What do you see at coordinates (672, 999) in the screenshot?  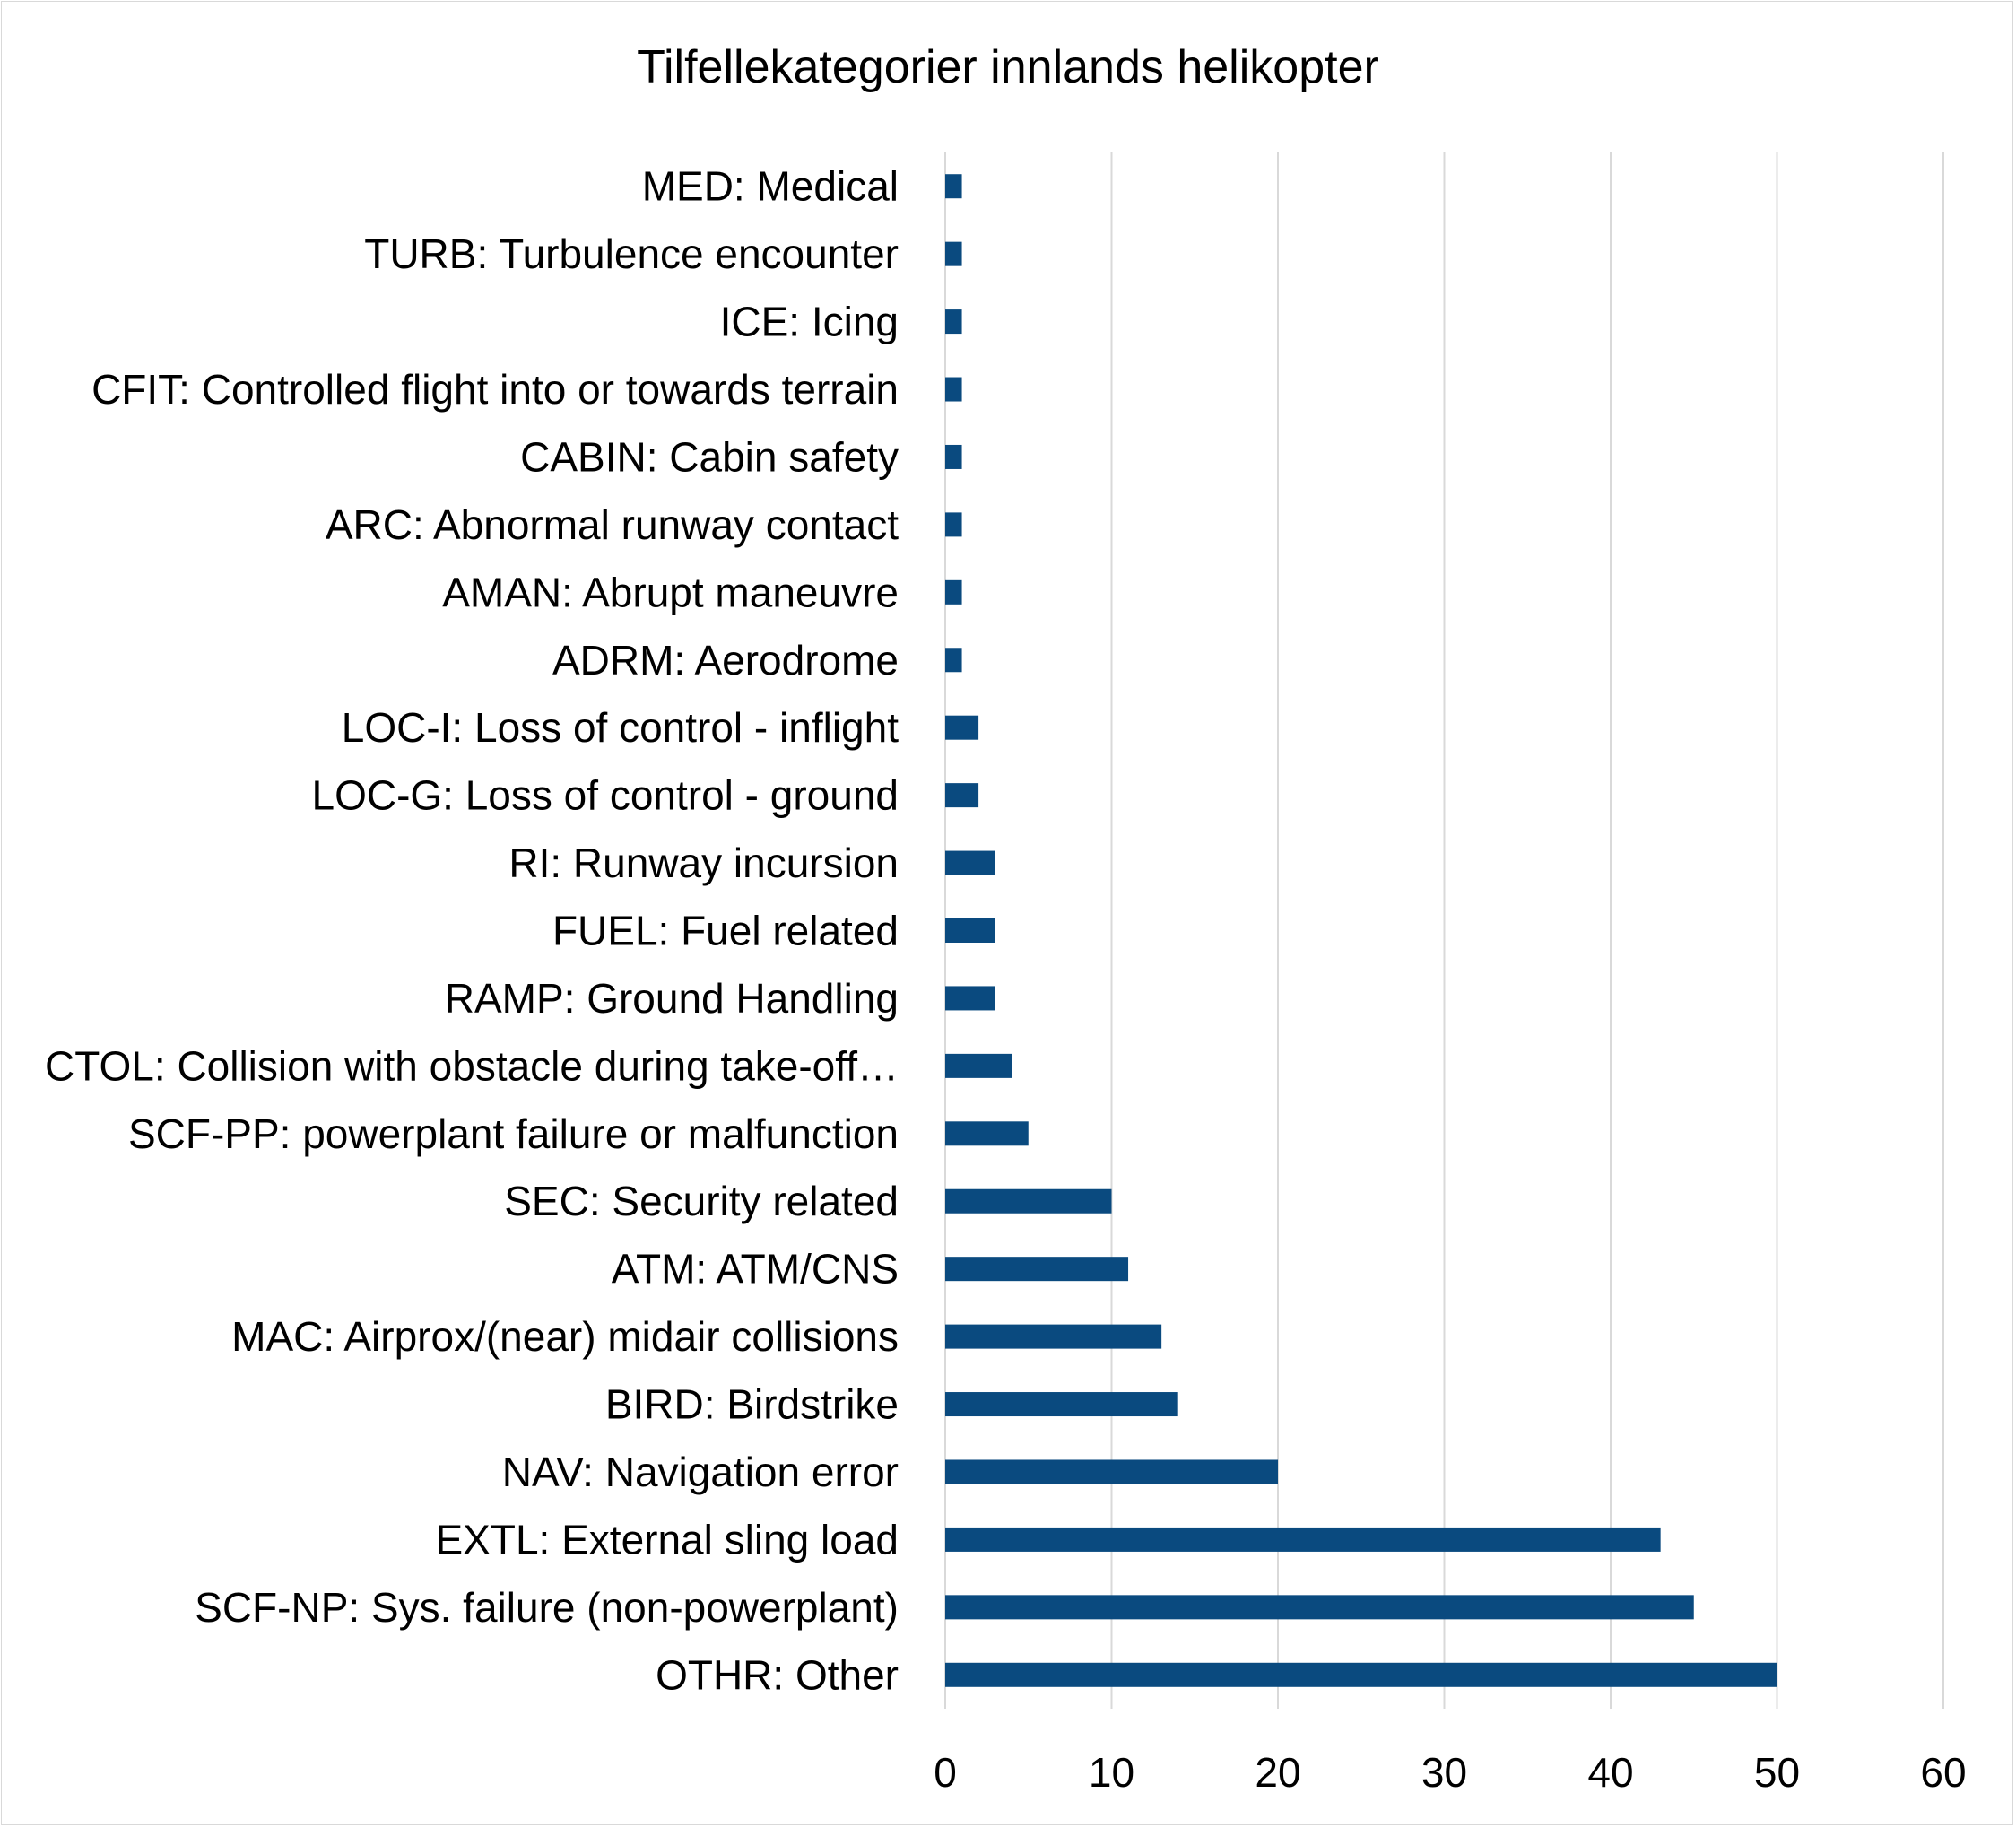 I see `category-label: RAMP: Ground Handling` at bounding box center [672, 999].